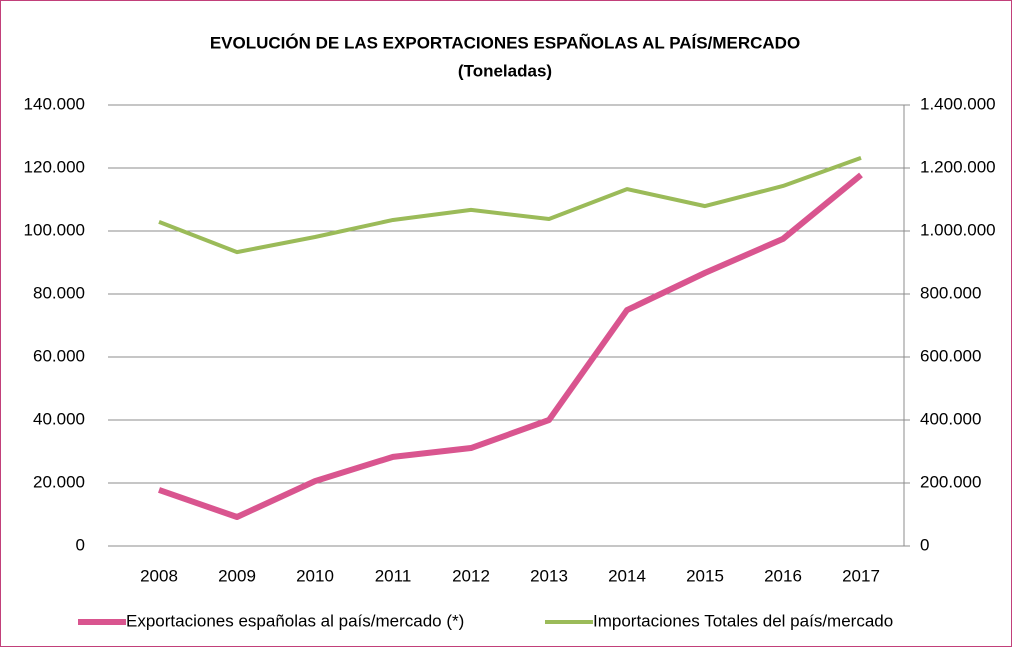 The width and height of the screenshot is (1012, 647). Describe the element at coordinates (80, 544) in the screenshot. I see `y-tick-label: 0` at that location.